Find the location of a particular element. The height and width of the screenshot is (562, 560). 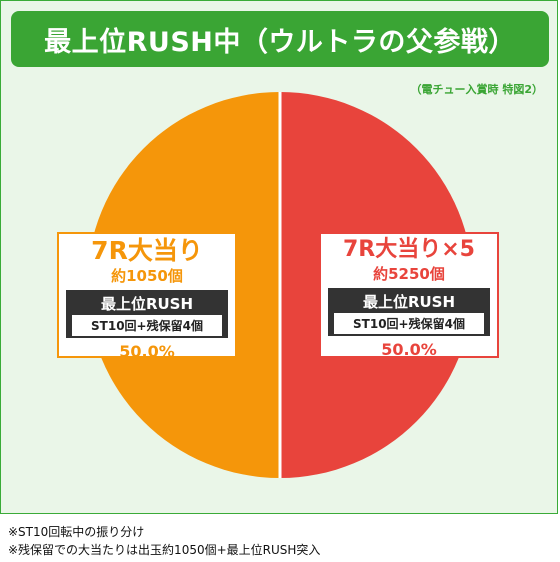

slice-label-left: 7R大当り 約1050個 最上位RUSH ST10回+残保留4個 50.0% is located at coordinates (147, 296).